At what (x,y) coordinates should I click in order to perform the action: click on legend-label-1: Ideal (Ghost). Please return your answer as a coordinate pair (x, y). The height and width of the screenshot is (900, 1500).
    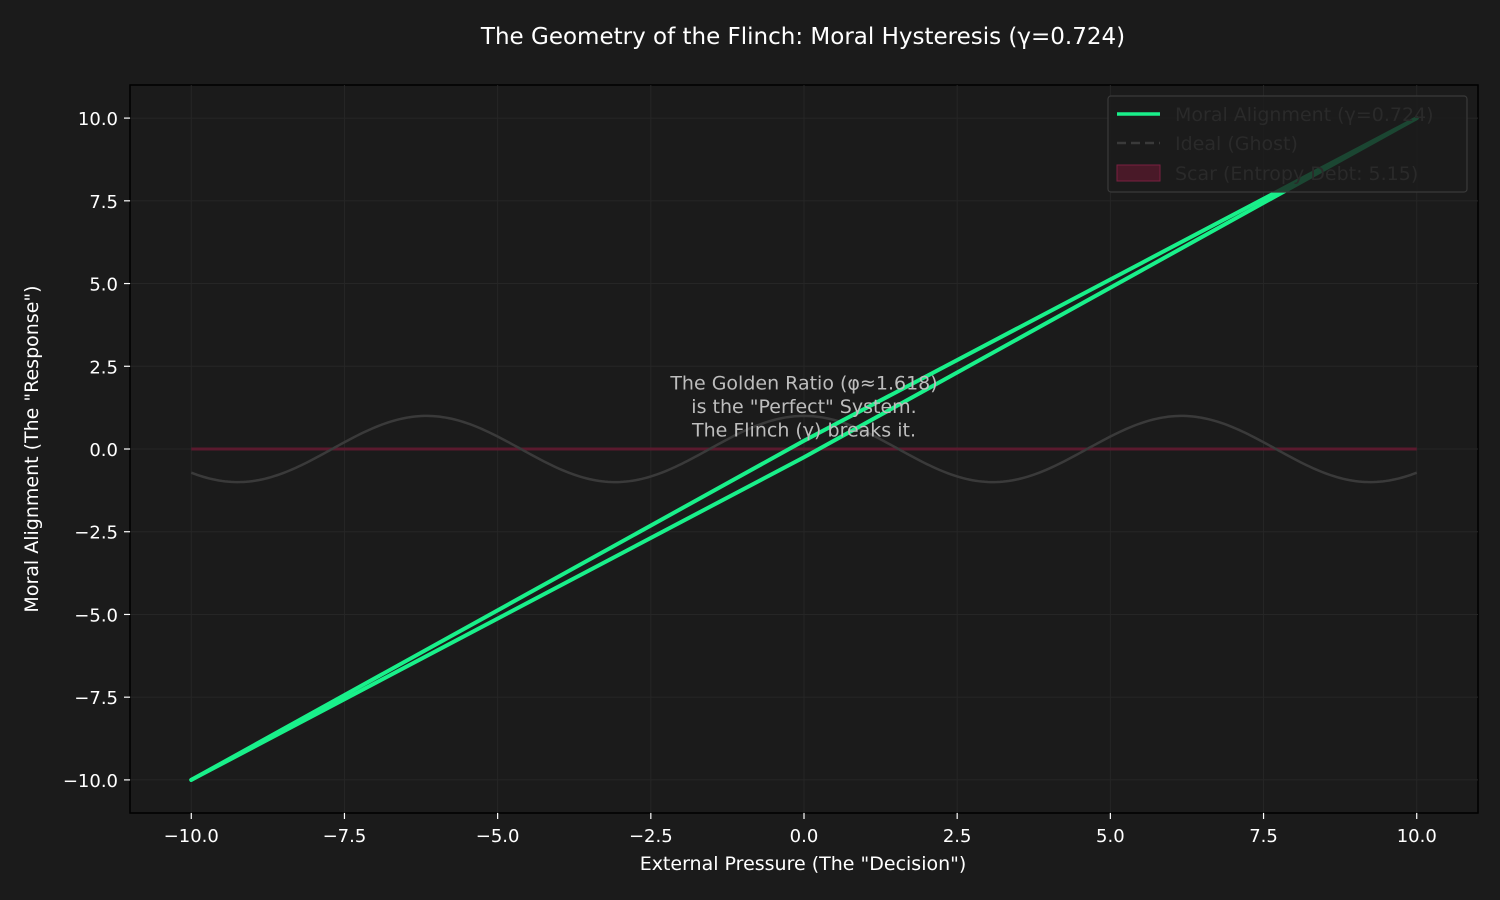
    Looking at the image, I should click on (1236, 144).